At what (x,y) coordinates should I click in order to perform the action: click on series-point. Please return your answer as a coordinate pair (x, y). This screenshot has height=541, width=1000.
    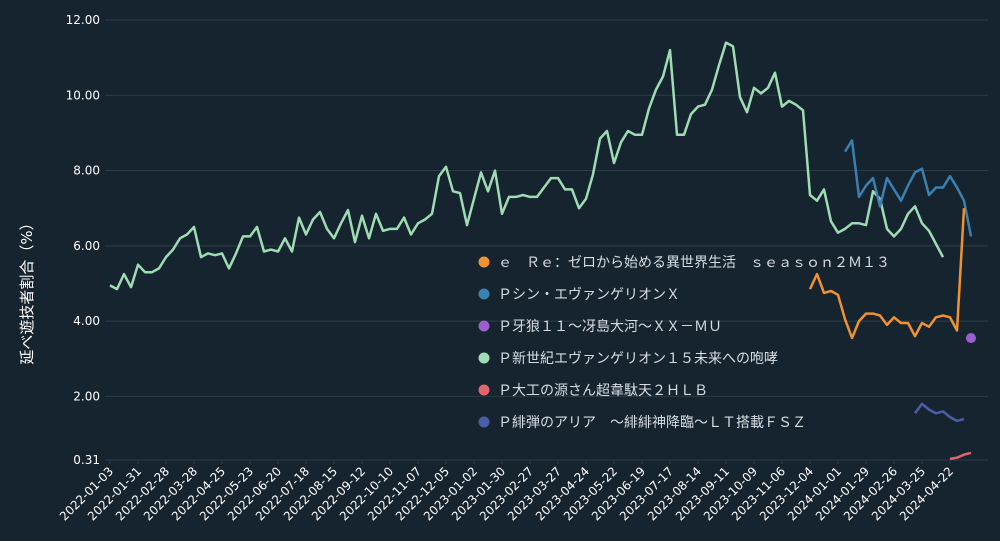
    Looking at the image, I should click on (971, 338).